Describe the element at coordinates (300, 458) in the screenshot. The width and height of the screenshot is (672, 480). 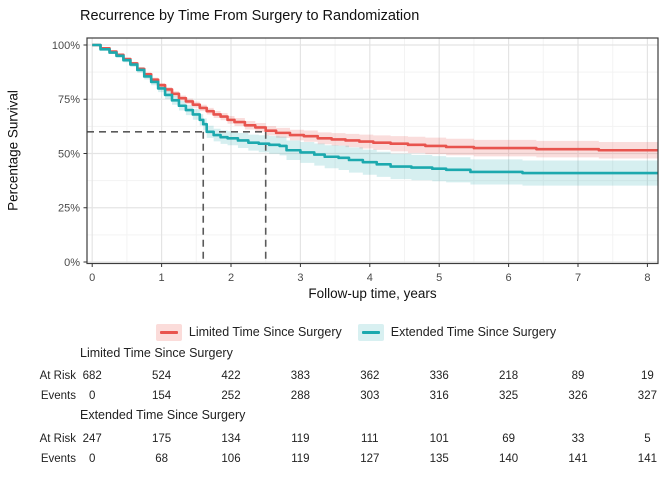
I see `risk-table-events-value: 119` at that location.